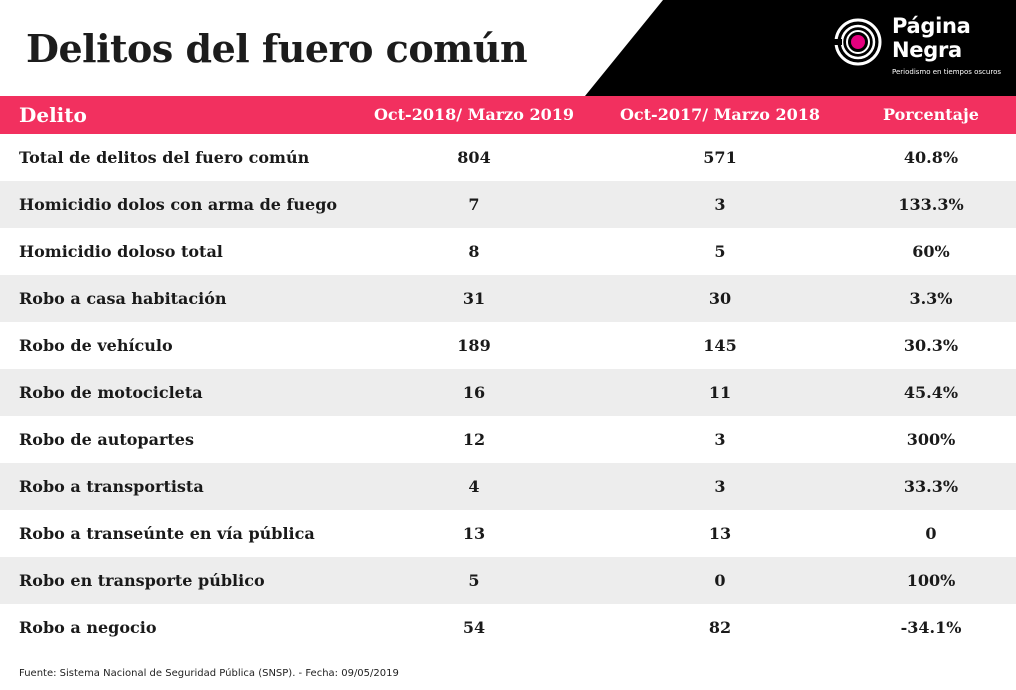  What do you see at coordinates (142, 580) in the screenshot?
I see `cell-delito: Robo en transporte público` at bounding box center [142, 580].